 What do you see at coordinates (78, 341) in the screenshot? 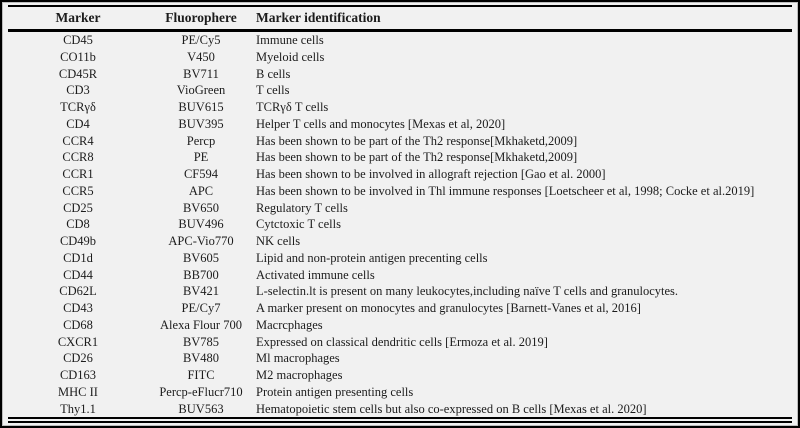
I see `marker-cell: CXCR1` at bounding box center [78, 341].